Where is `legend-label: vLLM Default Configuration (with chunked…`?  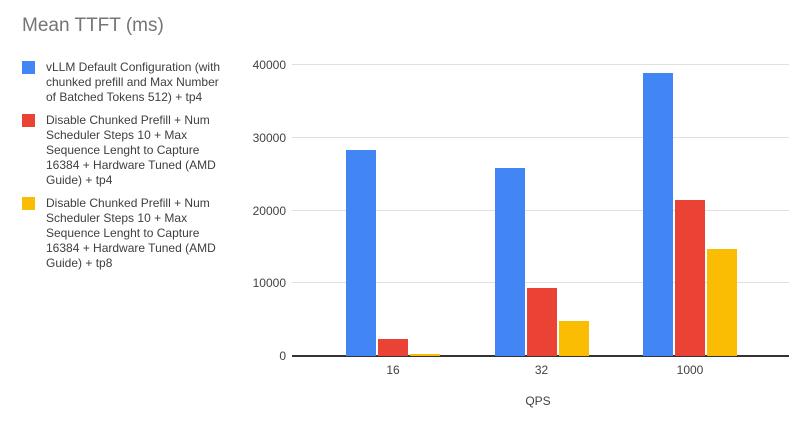
legend-label: vLLM Default Configuration (with chunked… is located at coordinates (133, 82).